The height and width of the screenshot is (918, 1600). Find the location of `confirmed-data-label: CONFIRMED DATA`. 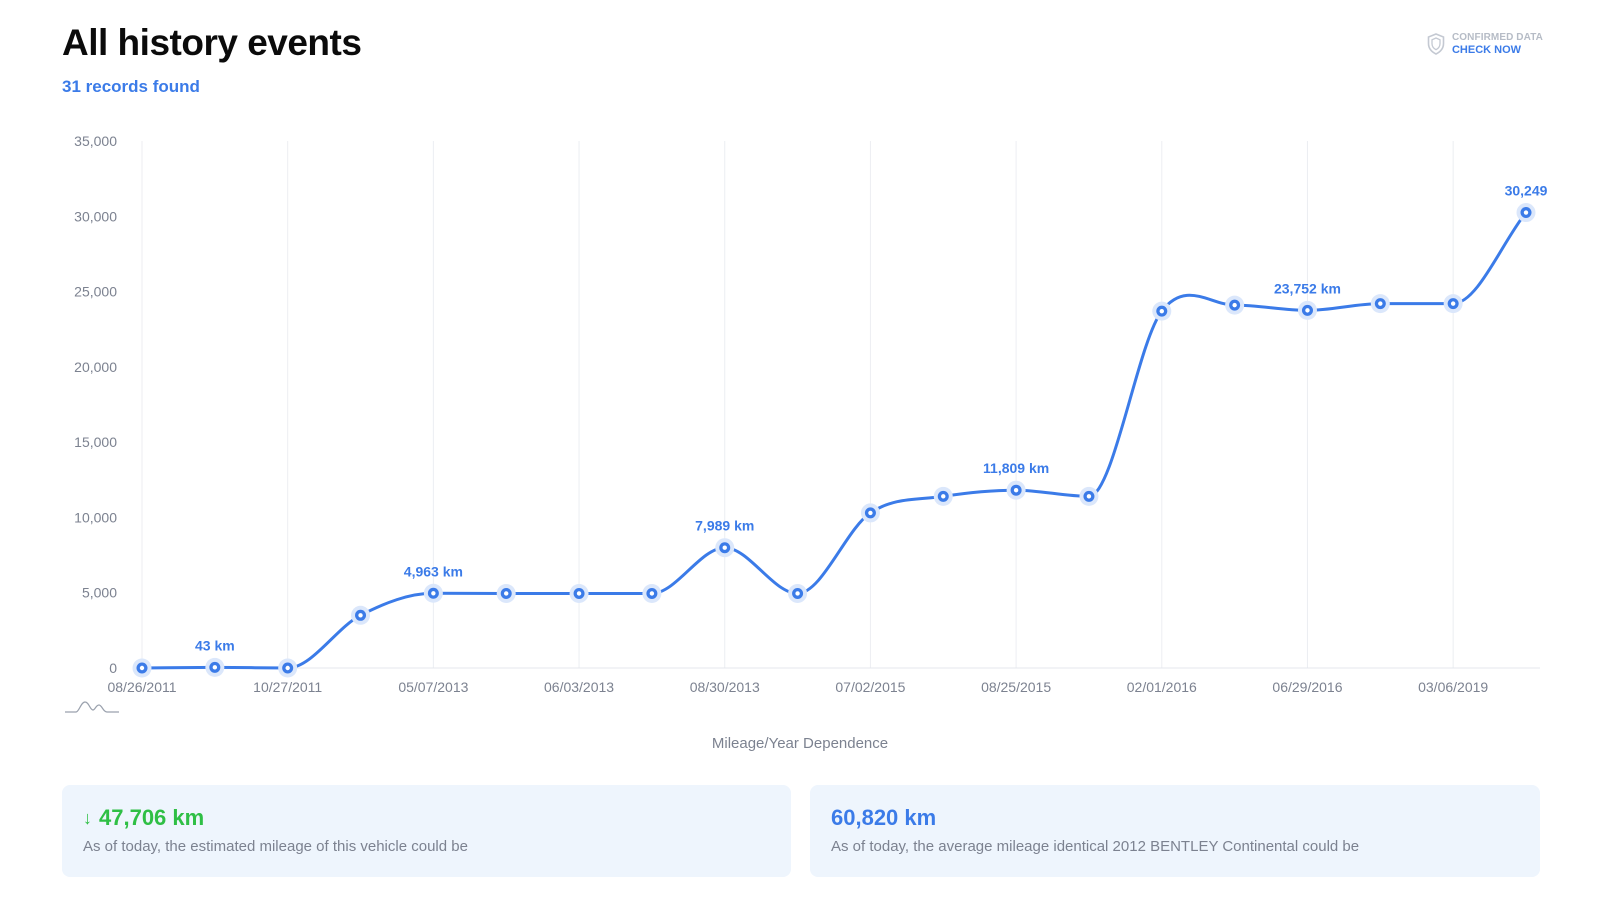

confirmed-data-label: CONFIRMED DATA is located at coordinates (1497, 37).